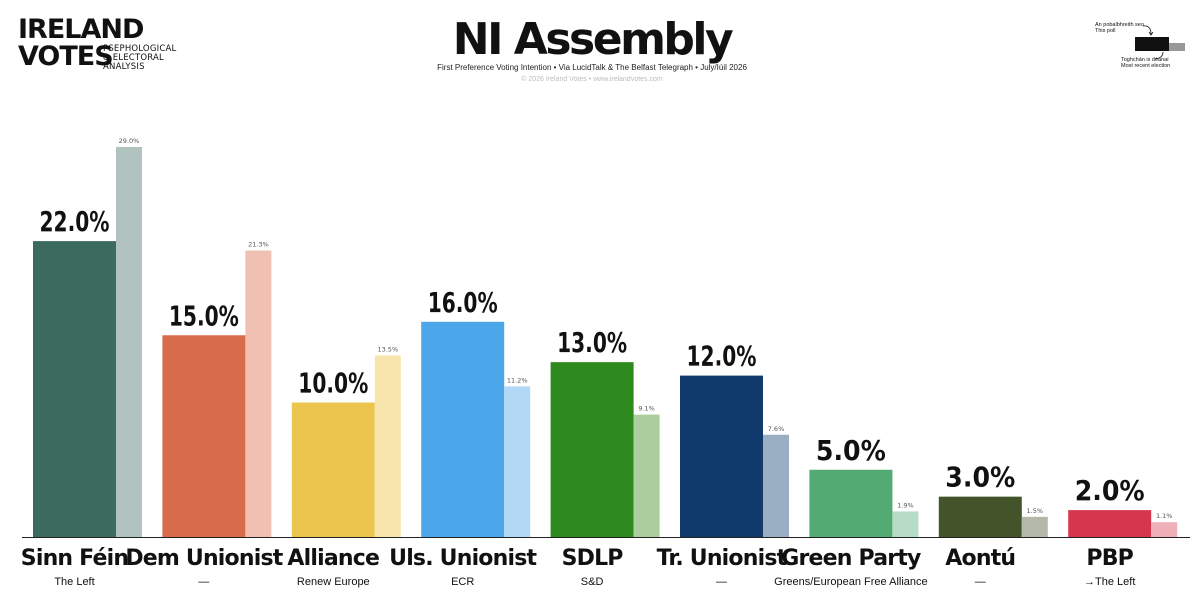  What do you see at coordinates (333, 558) in the screenshot?
I see `party-name-label: Alliance` at bounding box center [333, 558].